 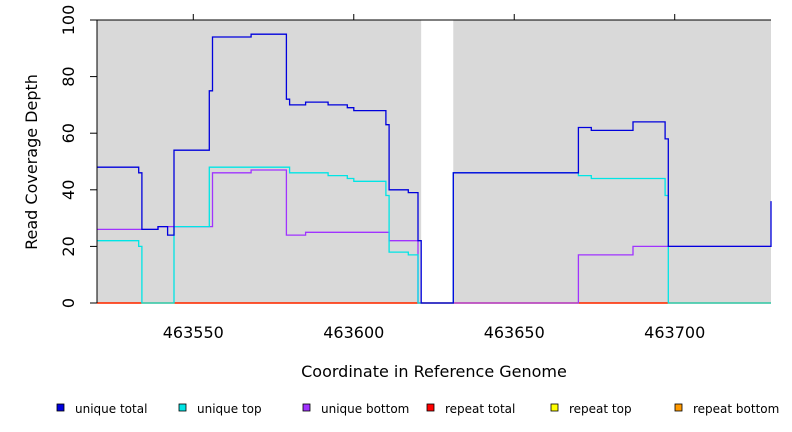 I want to click on y-tick-label: 60, so click(x=68, y=133).